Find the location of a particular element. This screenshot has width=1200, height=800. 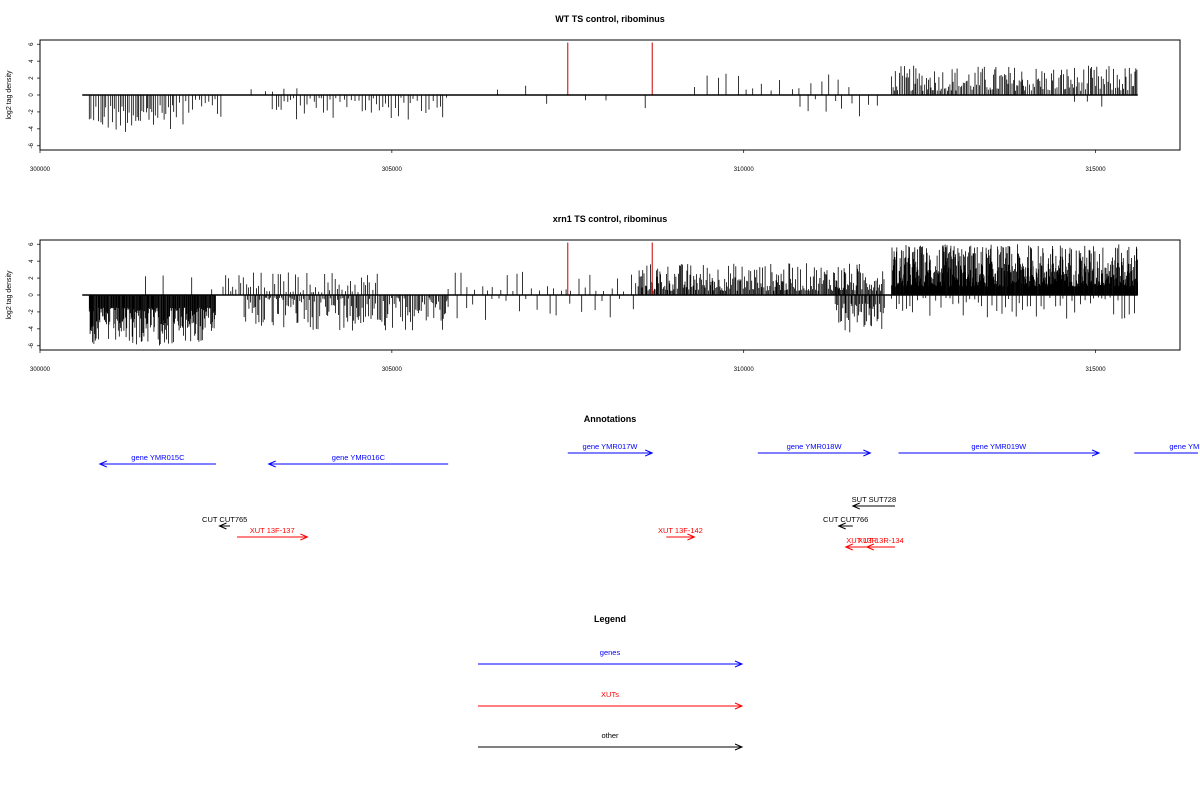

annotation-feature: SUT SUT728 is located at coordinates (873, 502).